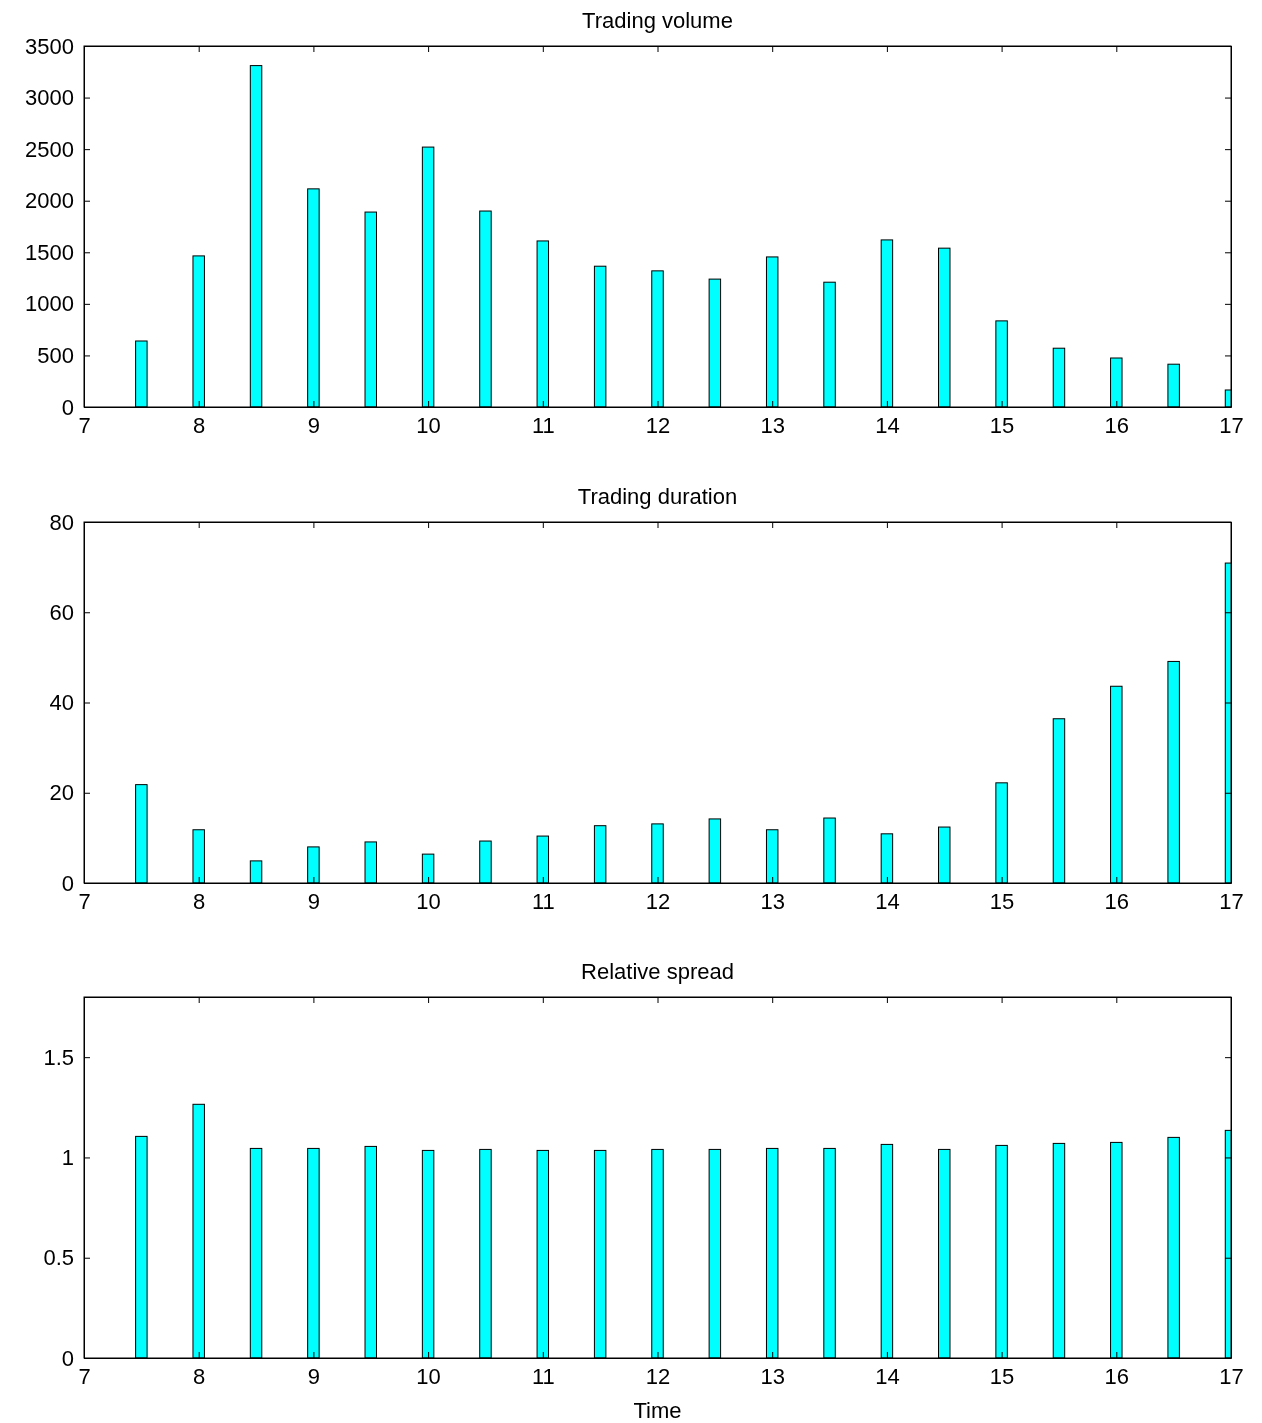 The image size is (1262, 1423). I want to click on y-tick-label: 500, so click(55, 355).